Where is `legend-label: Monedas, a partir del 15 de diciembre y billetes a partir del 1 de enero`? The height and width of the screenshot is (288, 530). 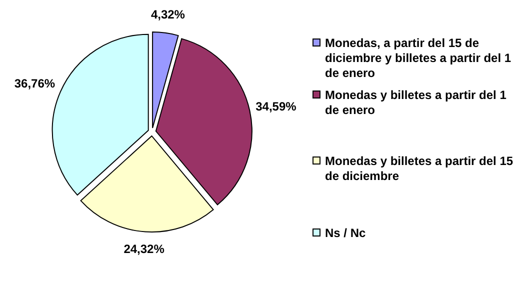 legend-label: Monedas, a partir del 15 de diciembre y billetes a partir del 1 de enero is located at coordinates (418, 58).